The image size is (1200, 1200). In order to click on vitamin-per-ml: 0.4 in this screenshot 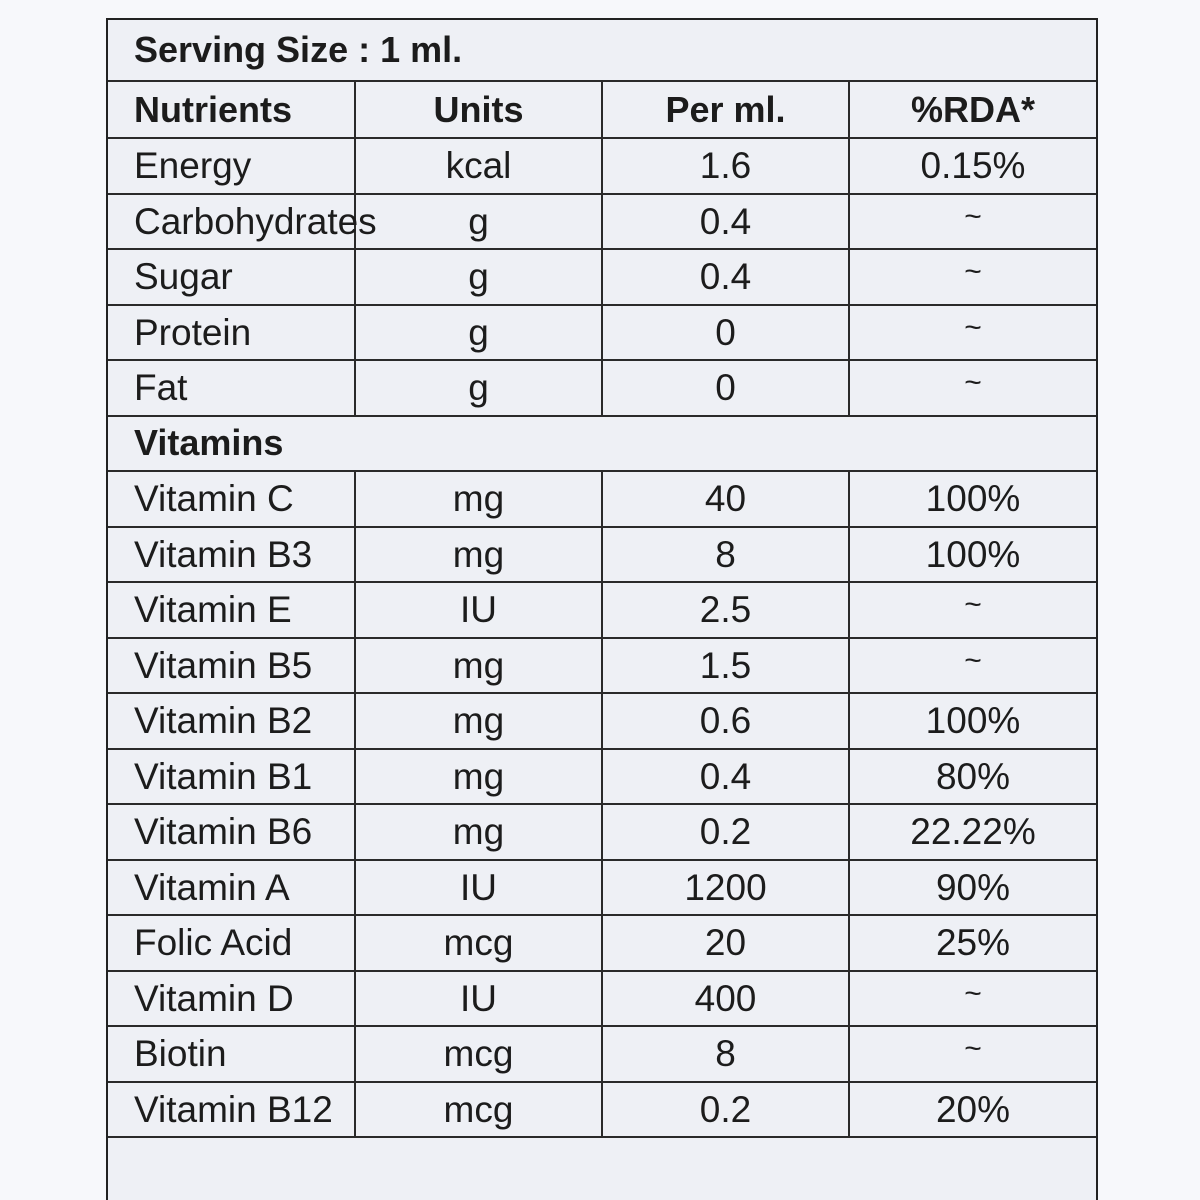, I will do `click(725, 776)`.